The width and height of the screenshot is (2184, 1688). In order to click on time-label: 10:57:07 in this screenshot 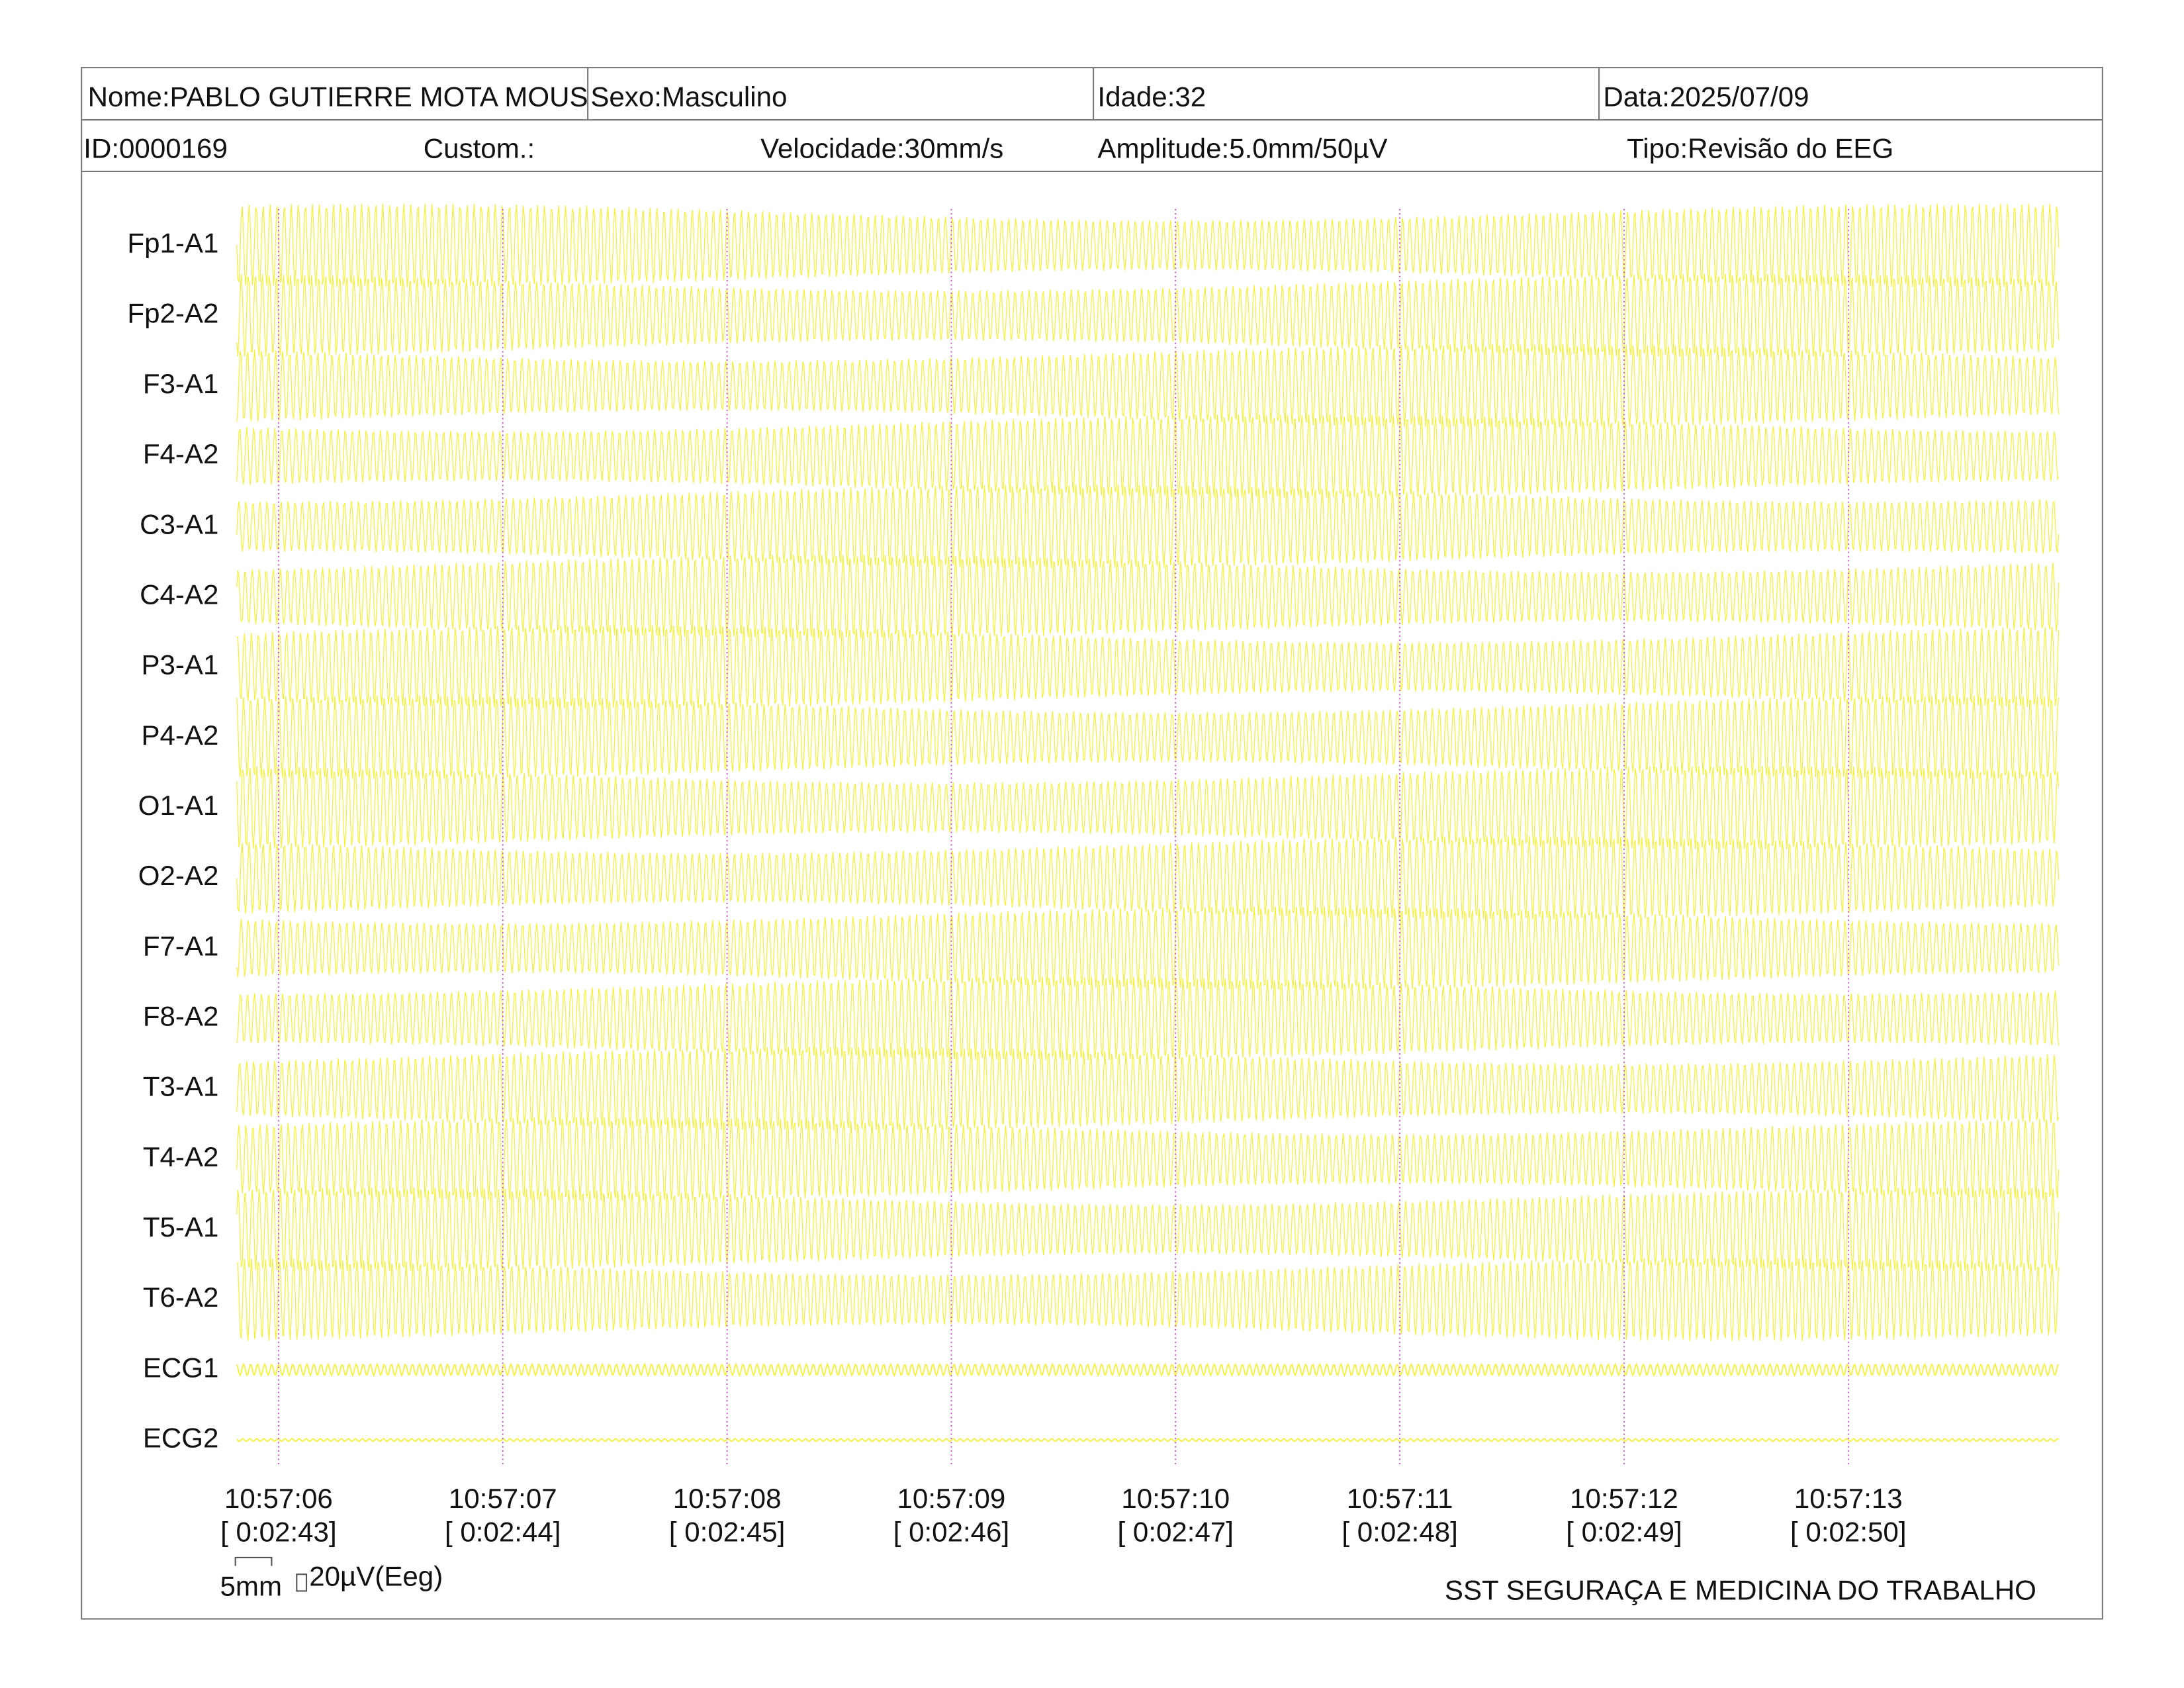, I will do `click(503, 1498)`.